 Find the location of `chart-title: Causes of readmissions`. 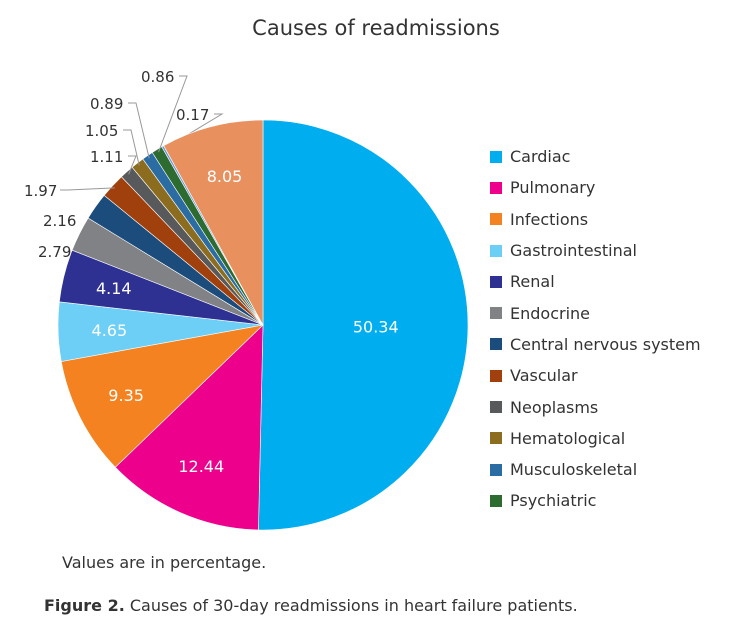

chart-title: Causes of readmissions is located at coordinates (376, 28).